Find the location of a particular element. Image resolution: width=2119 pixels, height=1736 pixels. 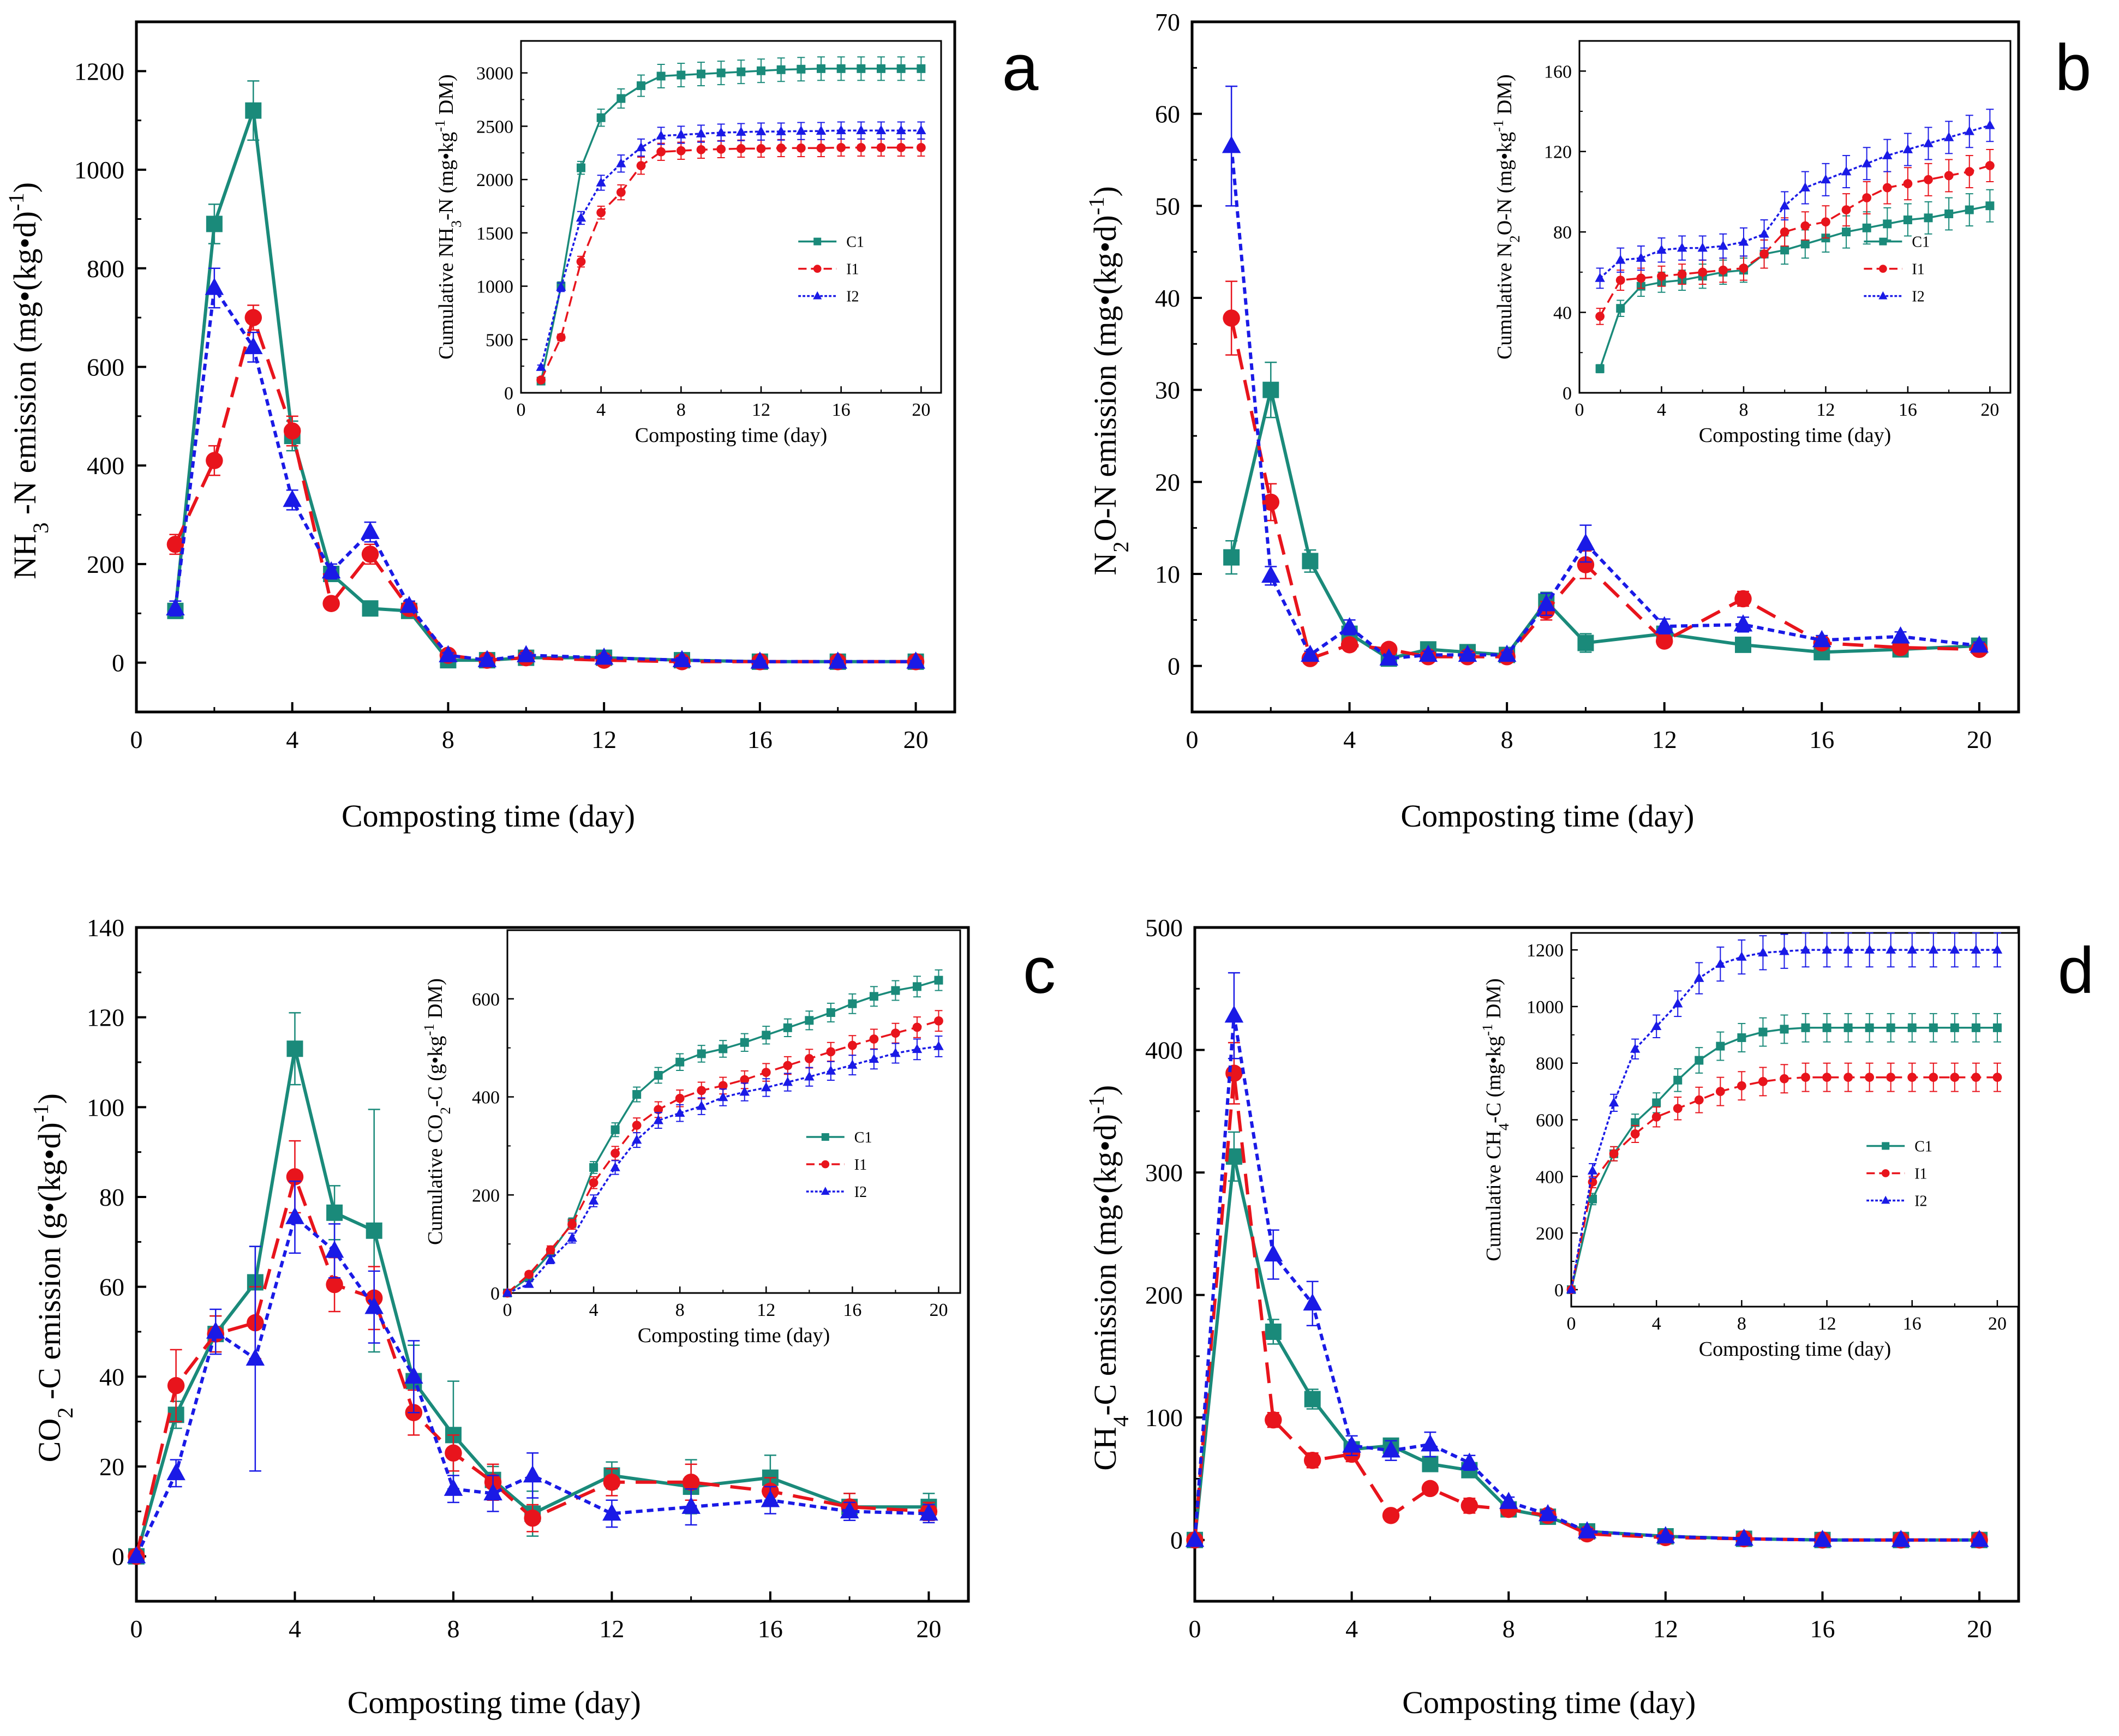

panel-b-inset-ytick-label: 0 is located at coordinates (1568, 394).